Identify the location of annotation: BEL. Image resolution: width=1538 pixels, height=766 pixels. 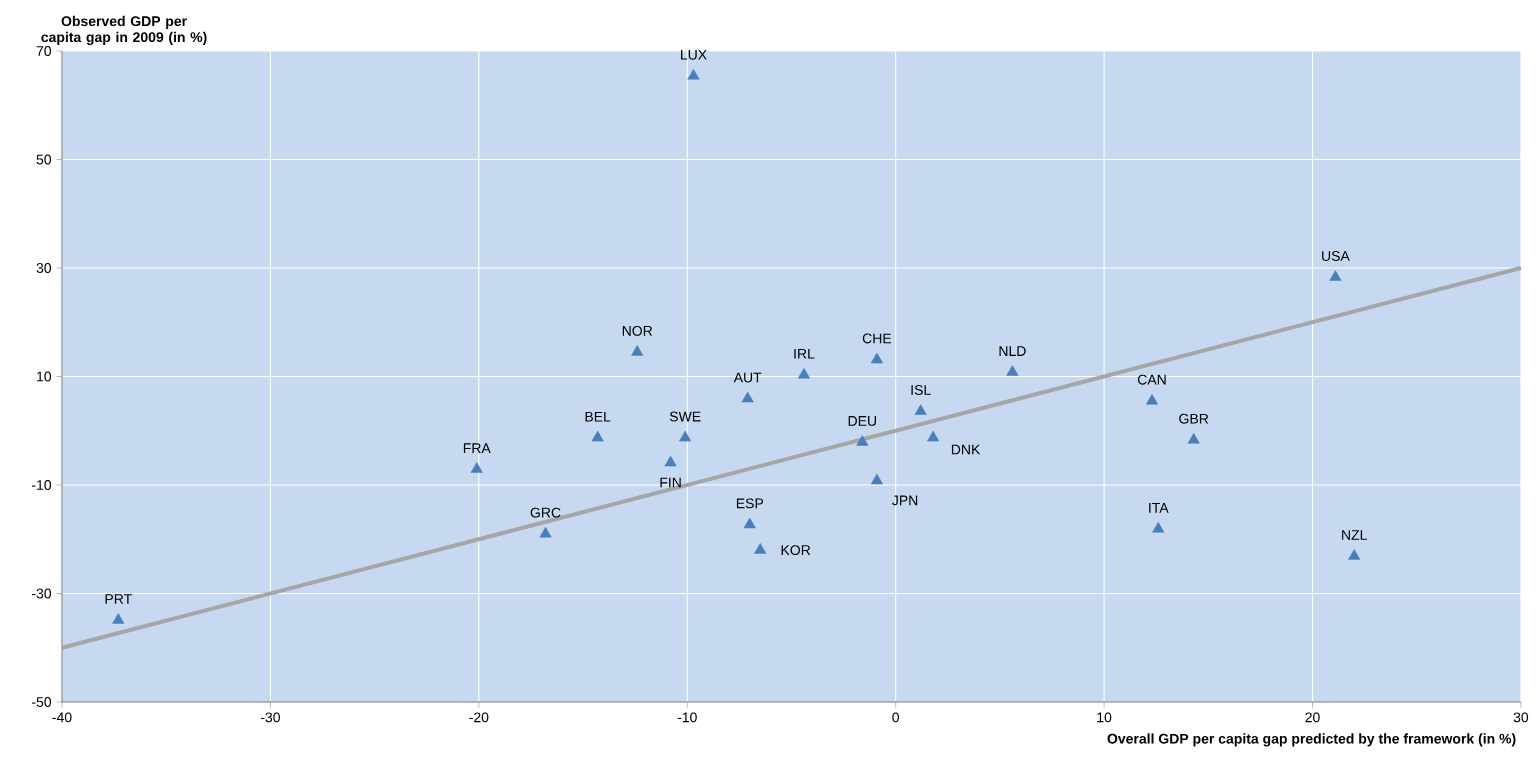
(598, 416).